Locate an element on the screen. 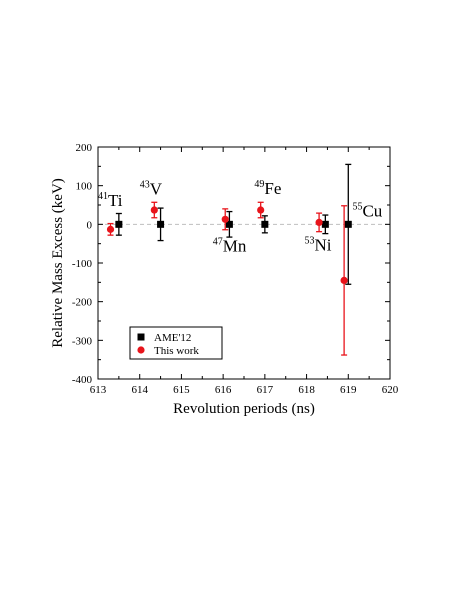 The height and width of the screenshot is (599, 463). y-tick-label: -300 is located at coordinates (82, 341).